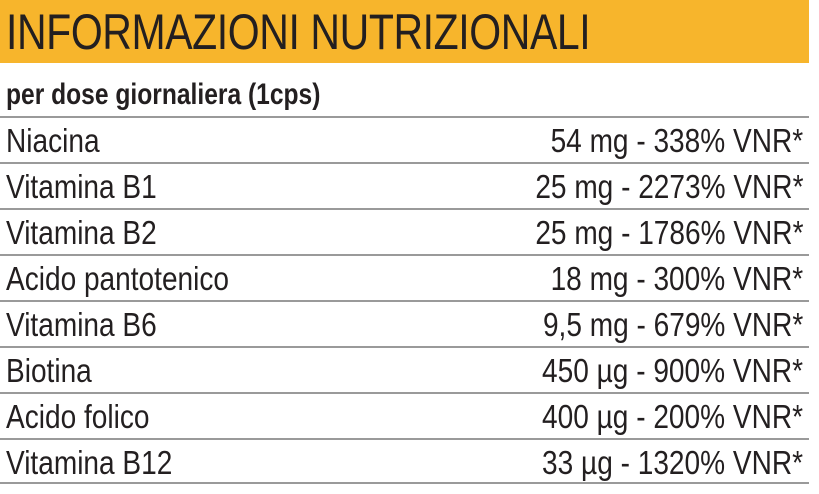 Image resolution: width=819 pixels, height=494 pixels. What do you see at coordinates (49, 370) in the screenshot?
I see `nutrient-name: Biotina` at bounding box center [49, 370].